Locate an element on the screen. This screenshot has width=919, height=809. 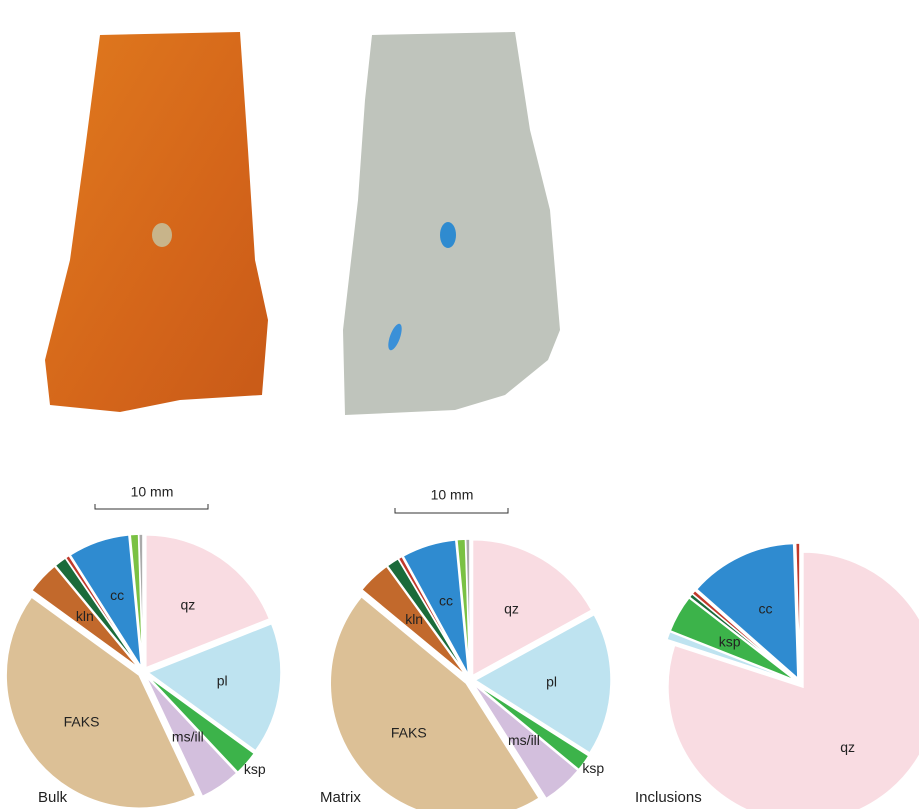
chart-title: Bulk is located at coordinates (53, 797).